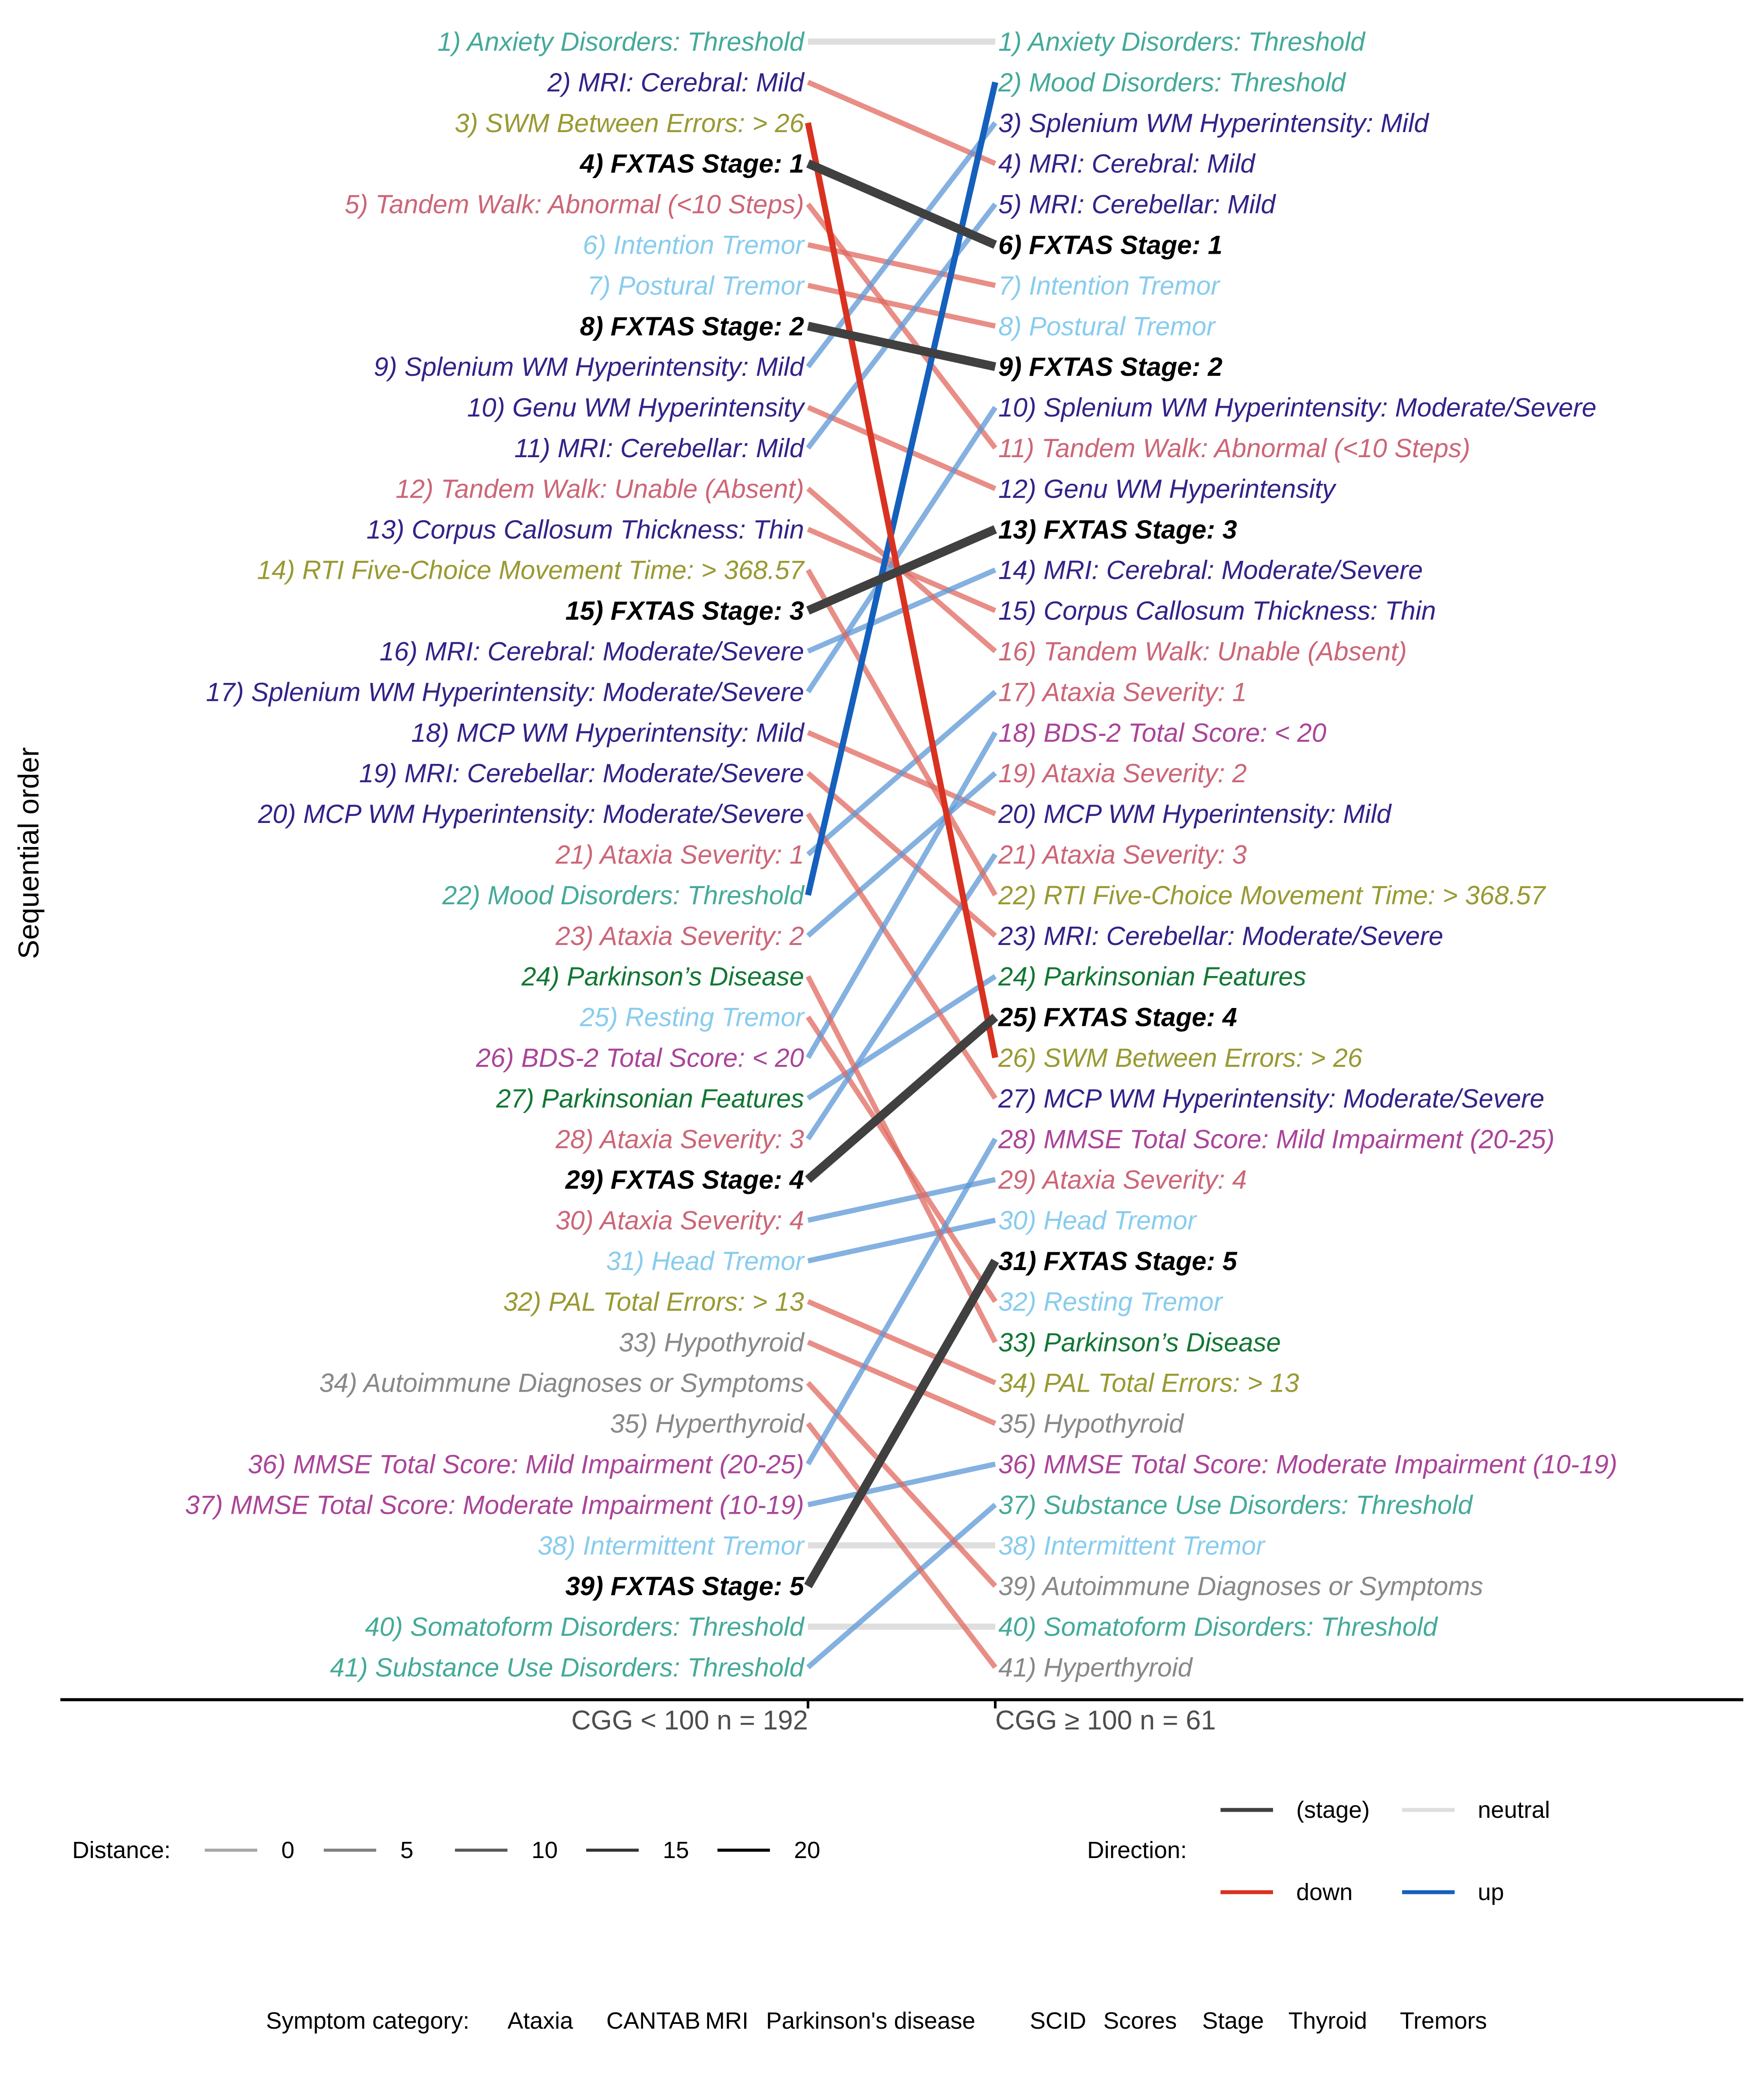  What do you see at coordinates (692, 1017) in the screenshot?
I see `left-label-25: 25) Resting Tremor` at bounding box center [692, 1017].